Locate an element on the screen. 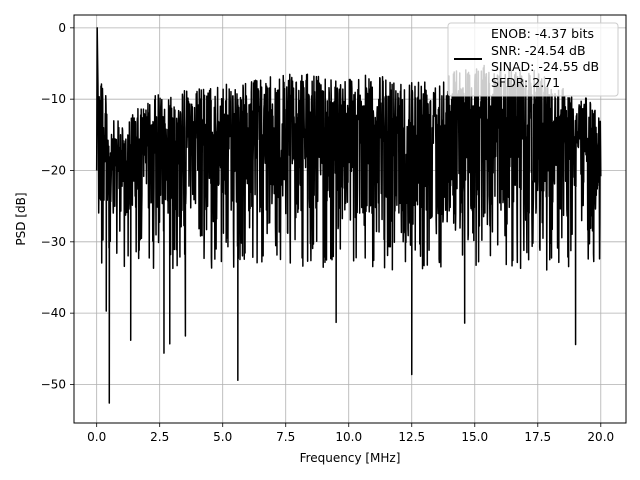  x-tick-label: 10.0 is located at coordinates (348, 437).